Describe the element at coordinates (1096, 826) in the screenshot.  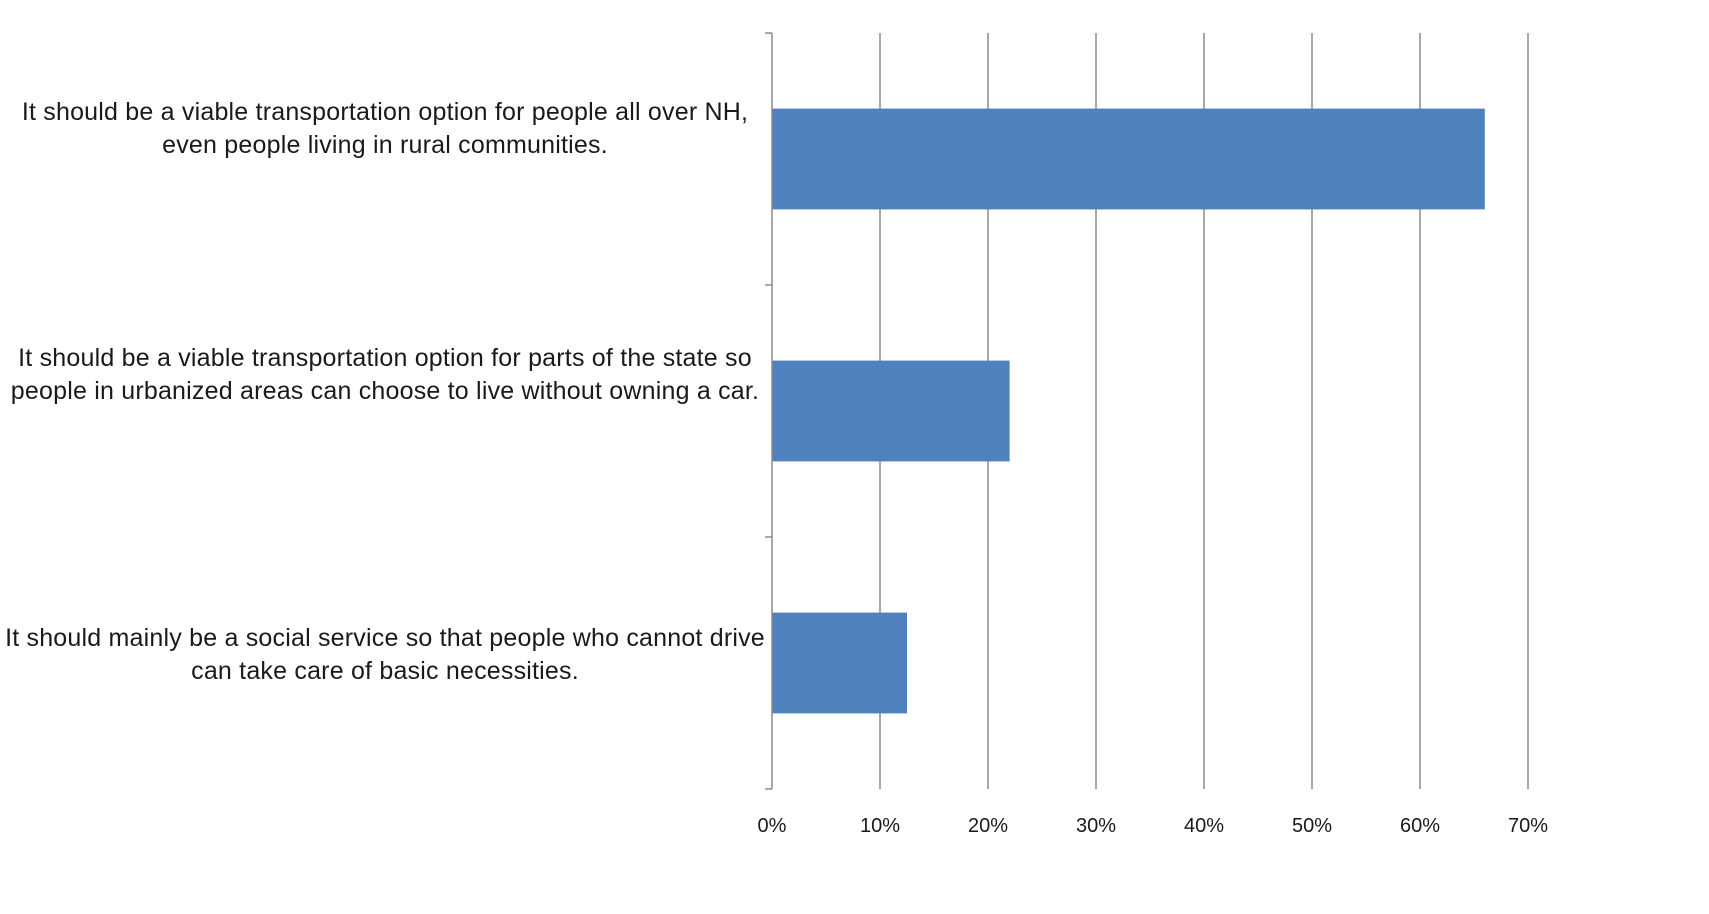
I see `x-tick-label-3: 30%` at that location.